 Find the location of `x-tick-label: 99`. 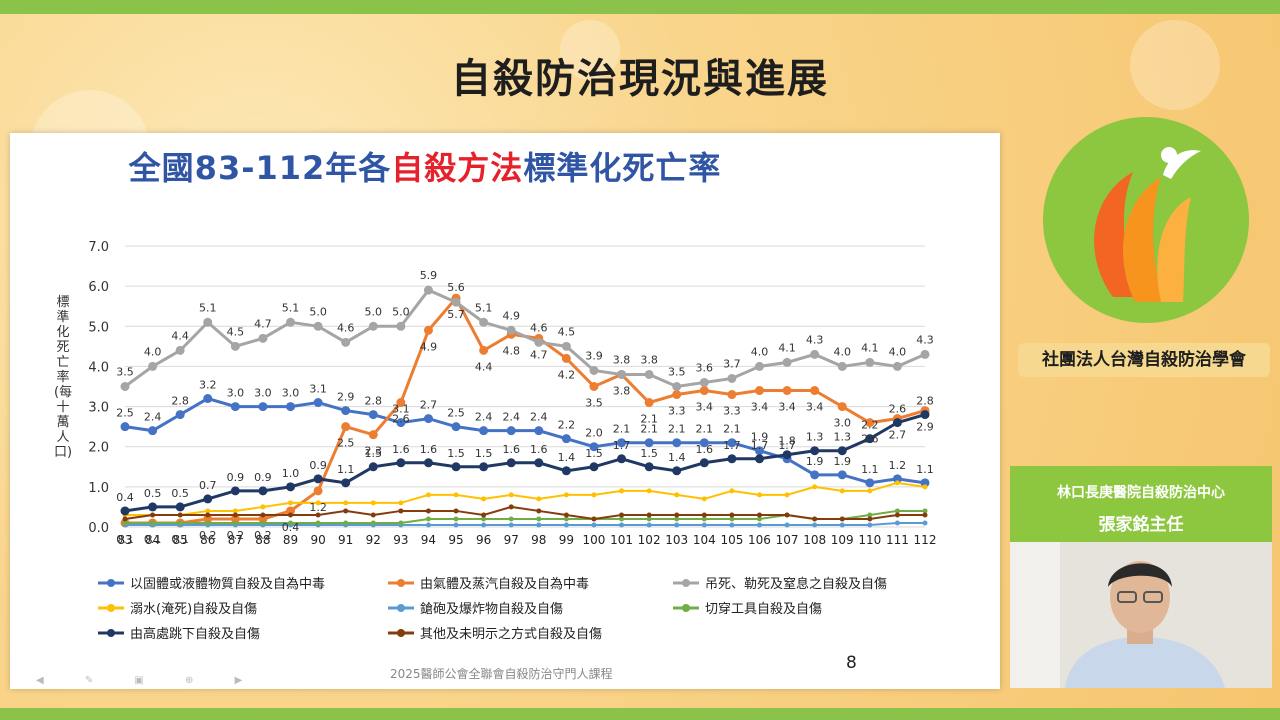

x-tick-label: 99 is located at coordinates (566, 540).